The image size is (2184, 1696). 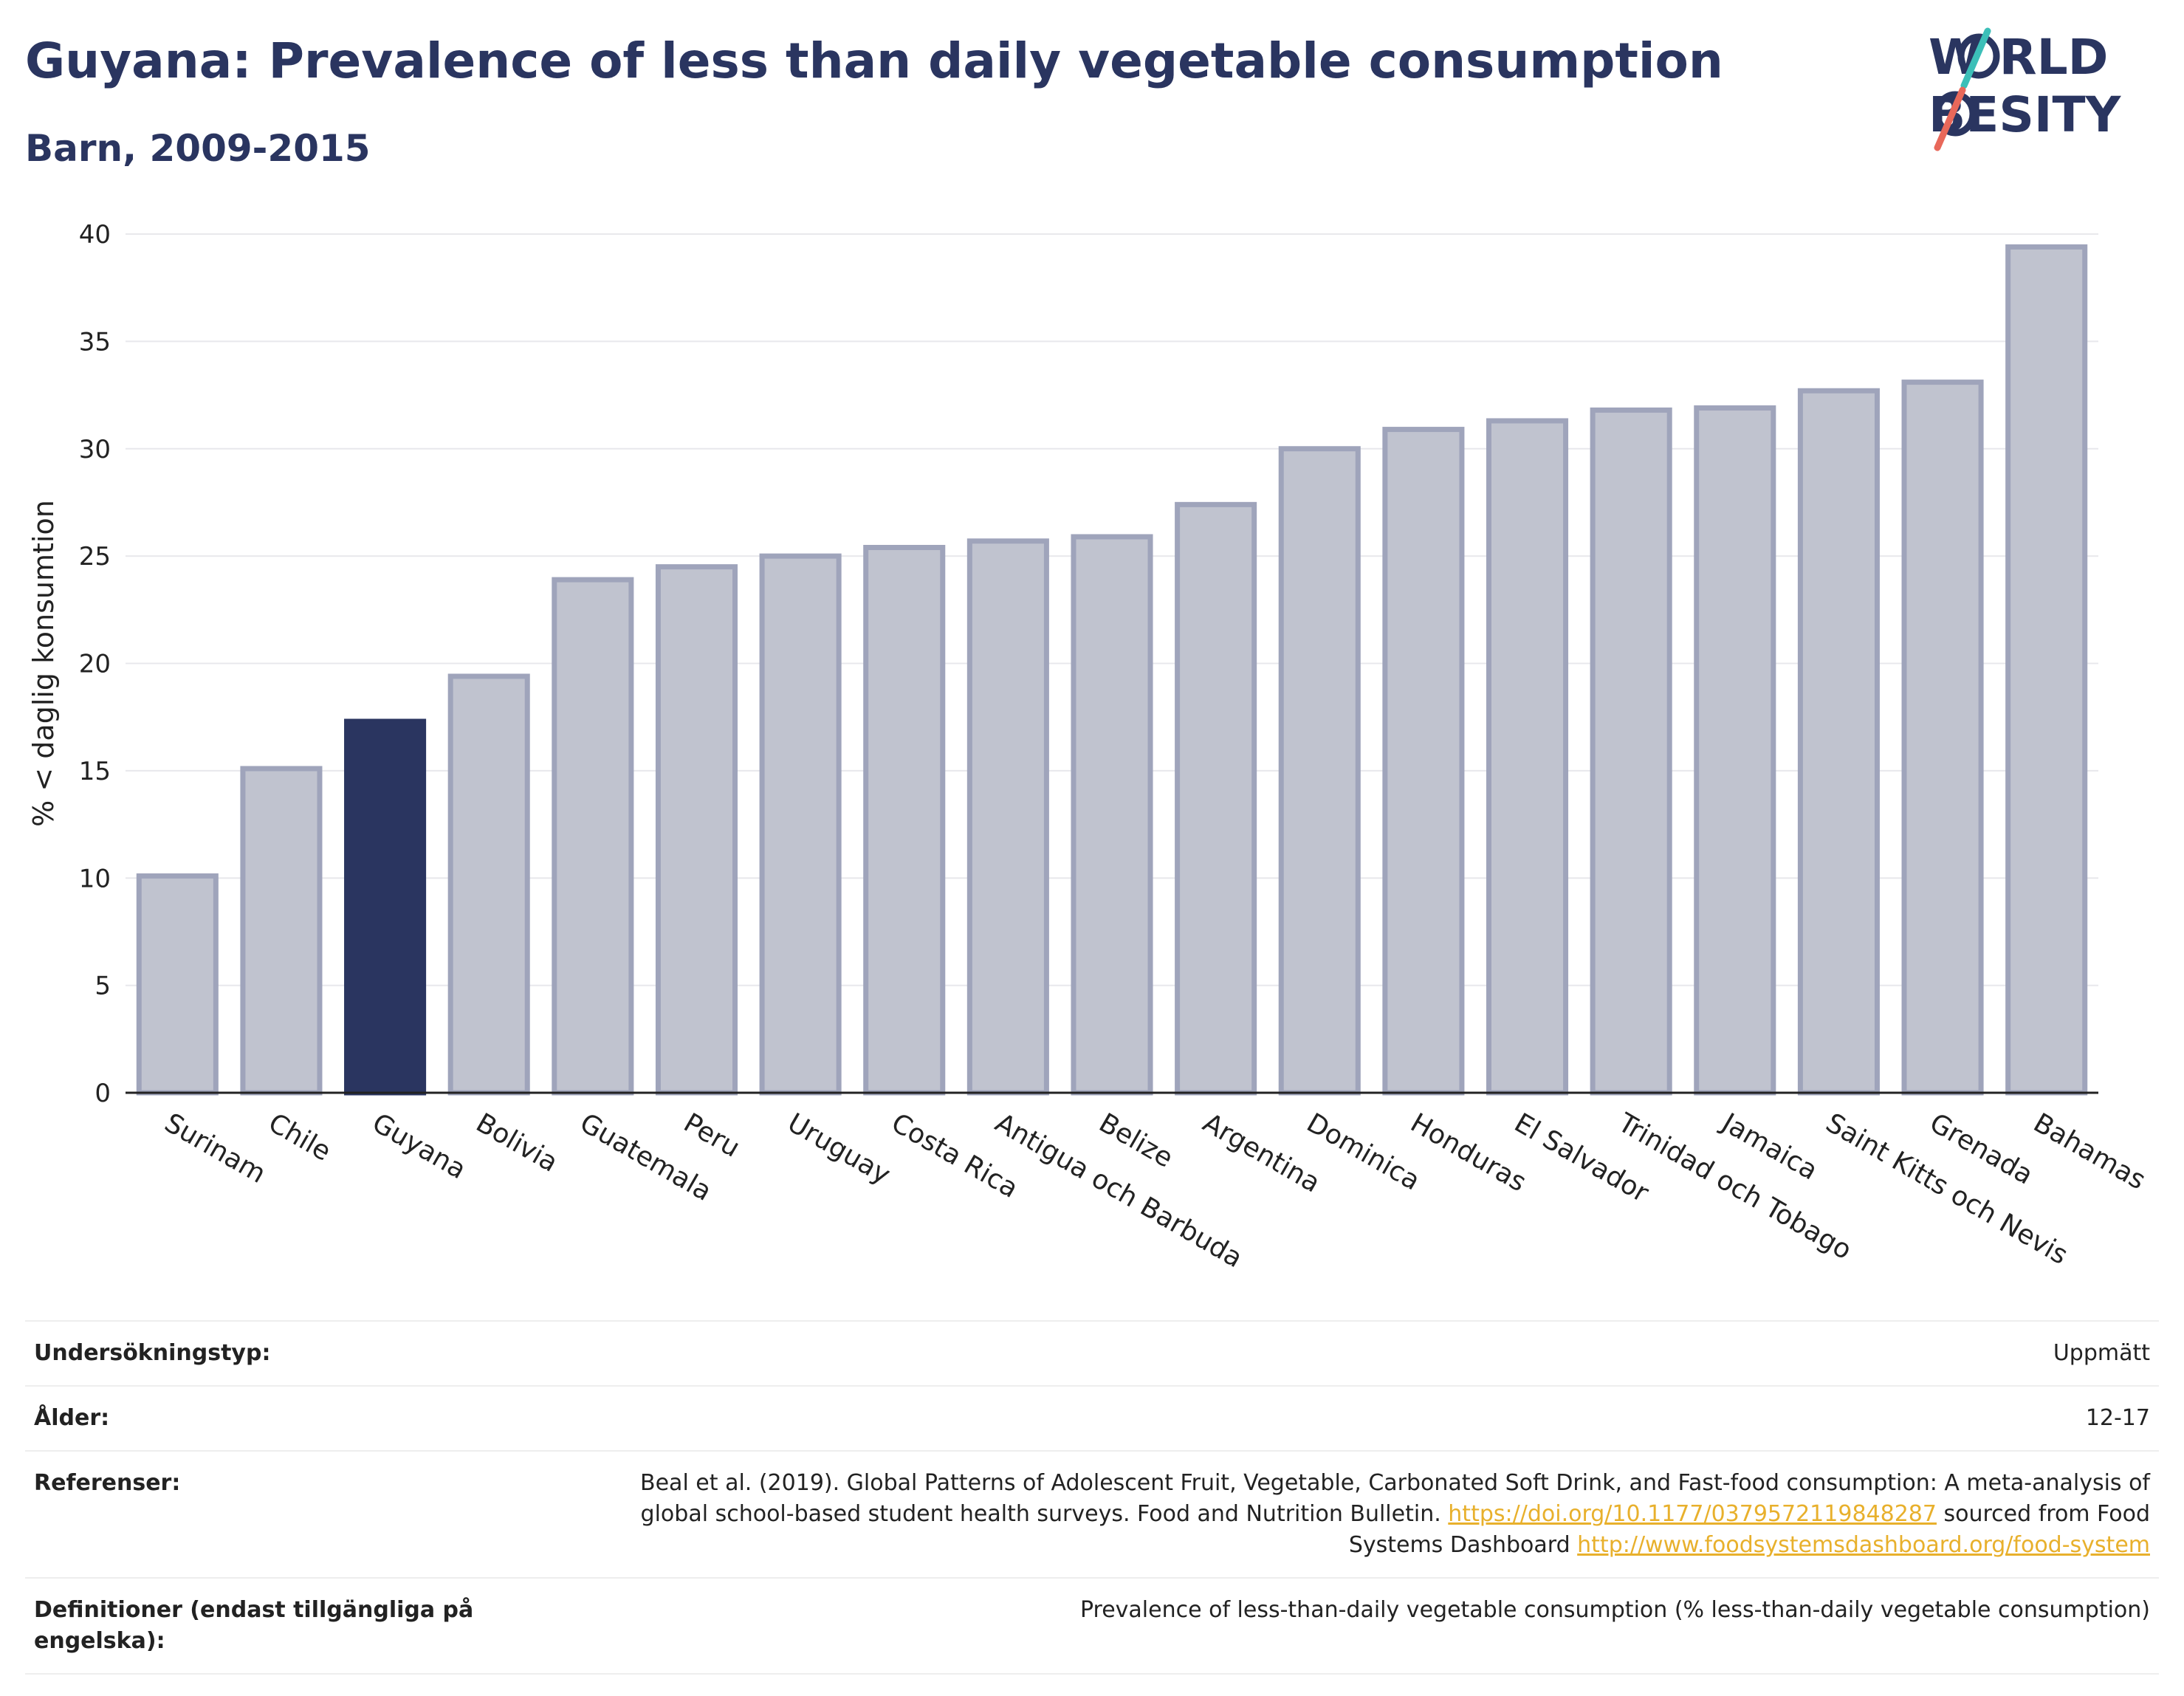 I want to click on age-label: Ålder:, so click(x=72, y=1418).